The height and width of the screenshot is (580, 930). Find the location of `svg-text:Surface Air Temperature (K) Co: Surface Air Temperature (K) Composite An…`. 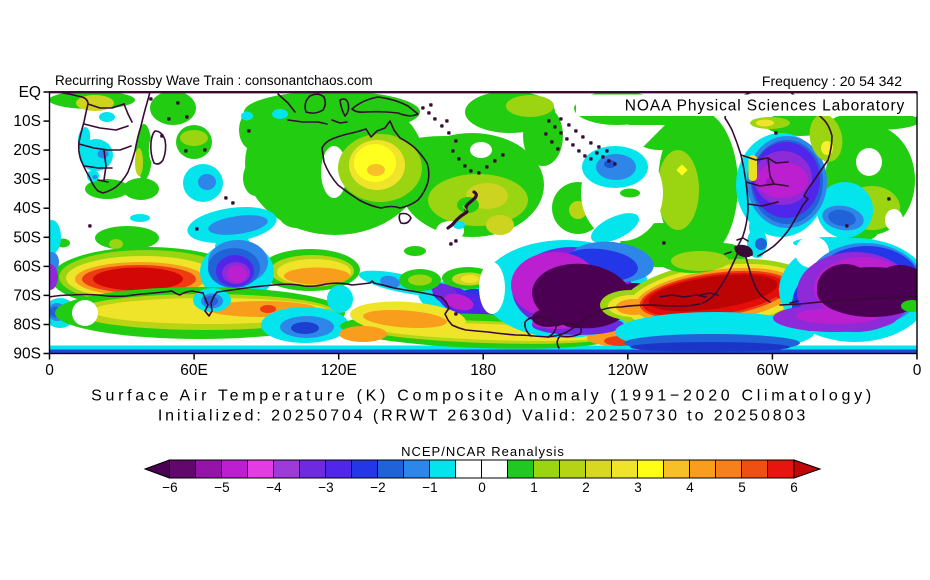

svg-text:Surface Air Temperature (K) Co: Surface Air Temperature (K) Composite An… is located at coordinates (483, 396).